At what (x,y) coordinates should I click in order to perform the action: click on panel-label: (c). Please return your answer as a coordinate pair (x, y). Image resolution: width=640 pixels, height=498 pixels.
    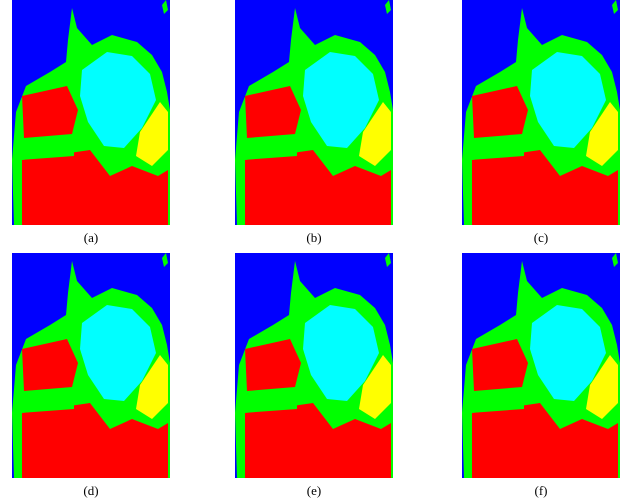
    Looking at the image, I should click on (541, 237).